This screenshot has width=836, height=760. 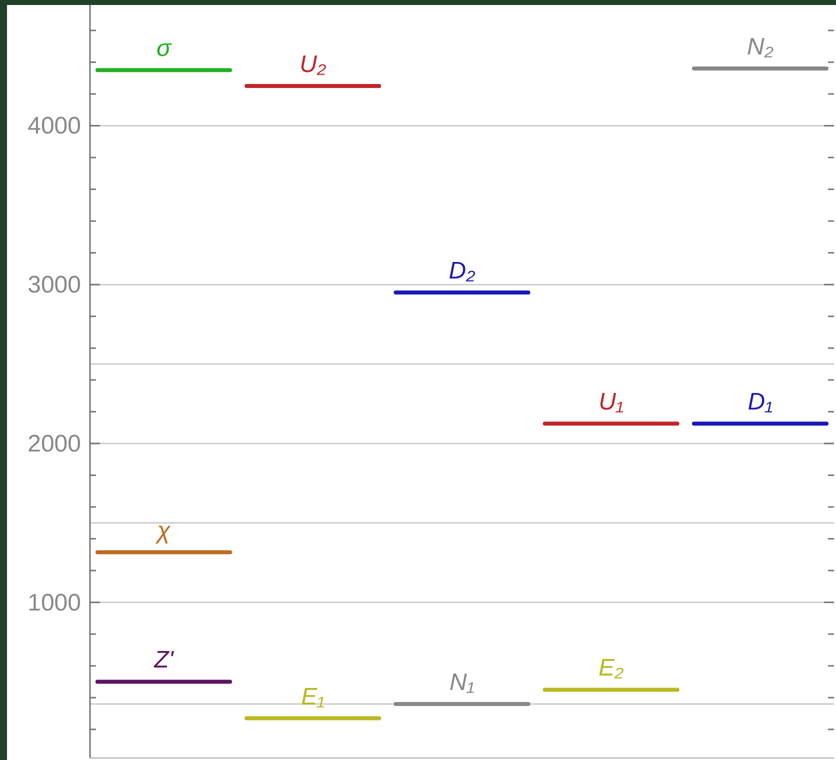 I want to click on series-label: Z', so click(x=164, y=660).